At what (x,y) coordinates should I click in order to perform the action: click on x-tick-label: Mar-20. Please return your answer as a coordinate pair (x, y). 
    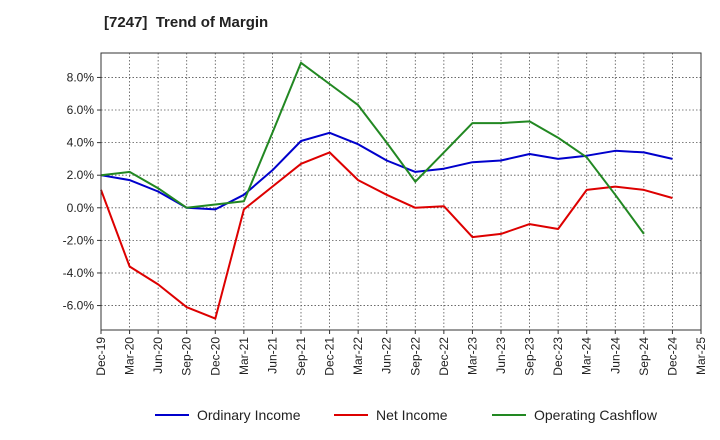
    Looking at the image, I should click on (130, 356).